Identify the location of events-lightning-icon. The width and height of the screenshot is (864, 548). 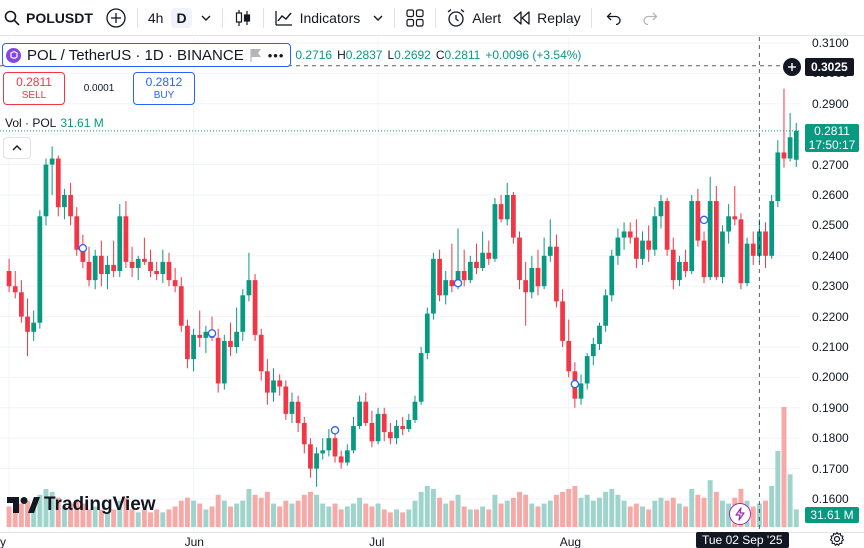
(740, 514).